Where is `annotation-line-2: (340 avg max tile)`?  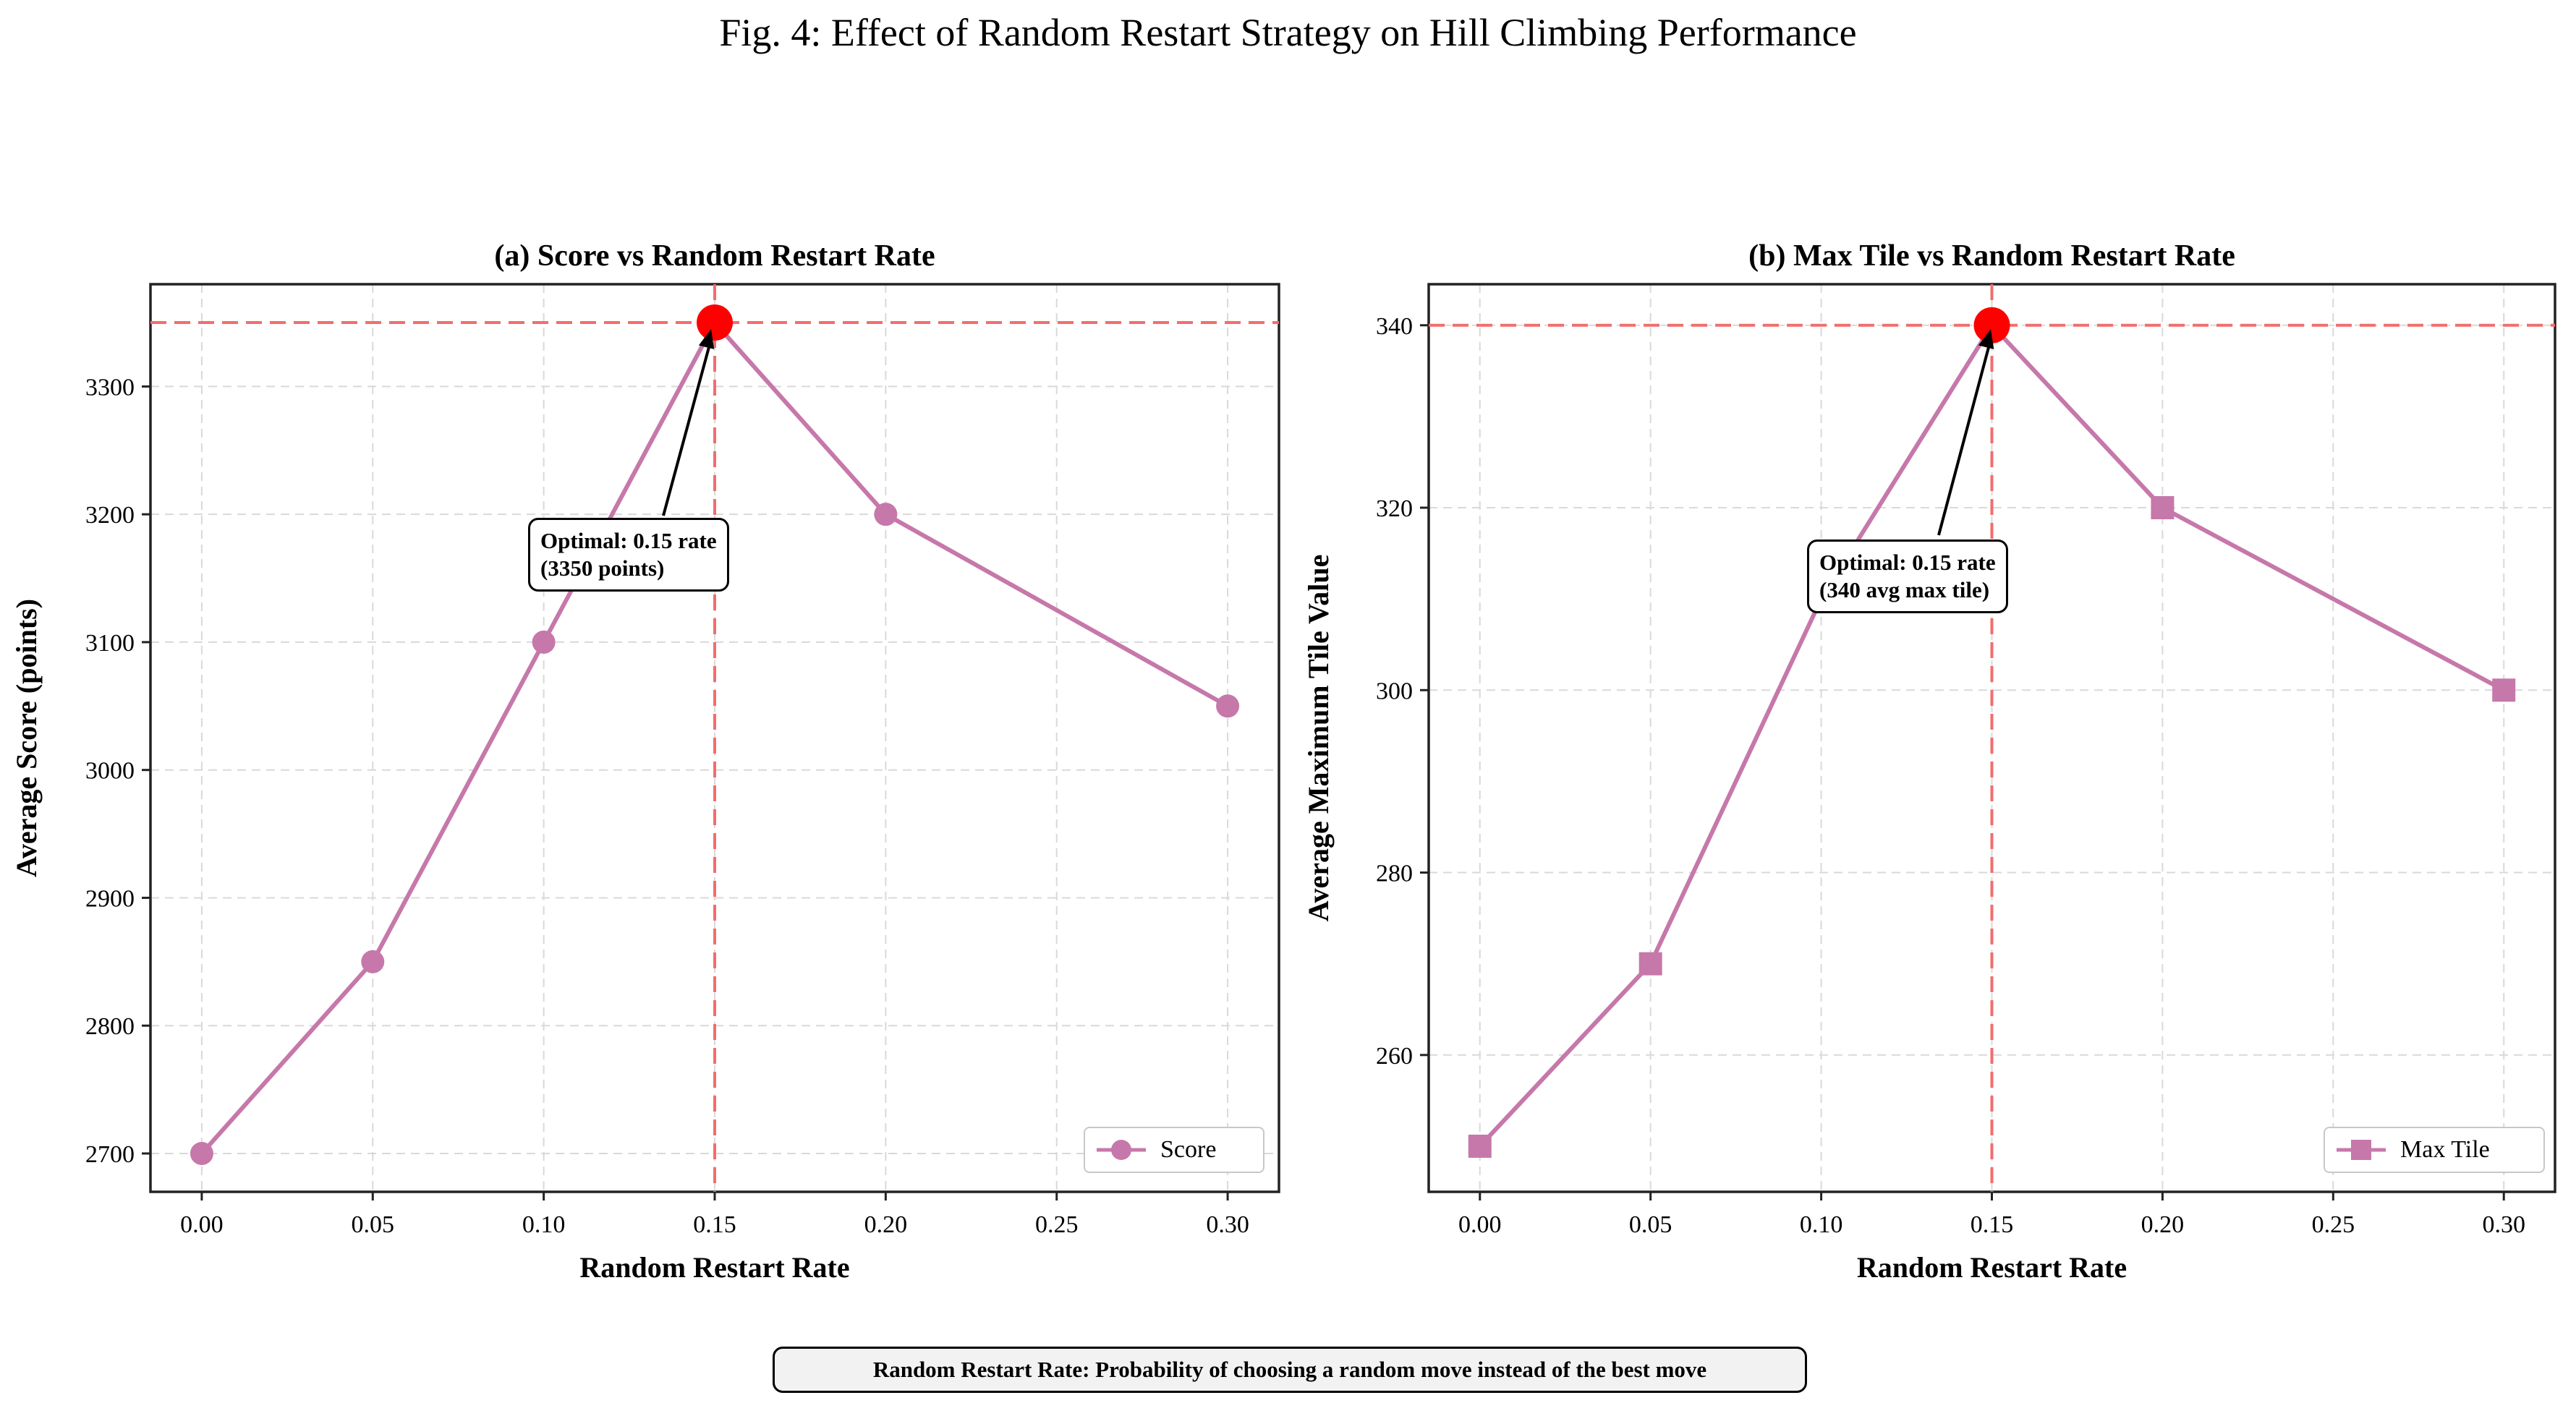 annotation-line-2: (340 avg max tile) is located at coordinates (1904, 589).